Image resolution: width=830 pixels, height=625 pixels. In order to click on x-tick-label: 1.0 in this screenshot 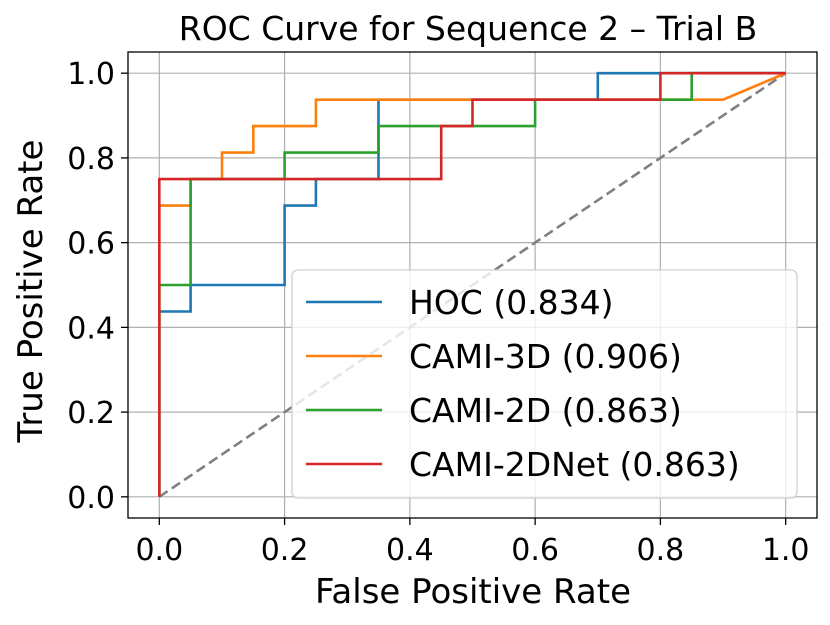, I will do `click(786, 550)`.